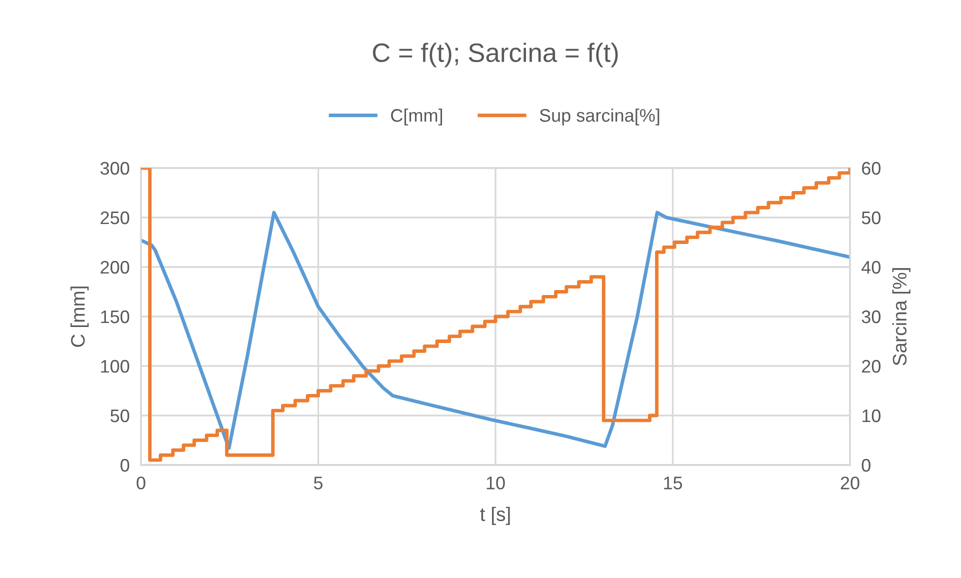 The height and width of the screenshot is (578, 961). Describe the element at coordinates (115, 317) in the screenshot. I see `y-tick-label: 150` at that location.